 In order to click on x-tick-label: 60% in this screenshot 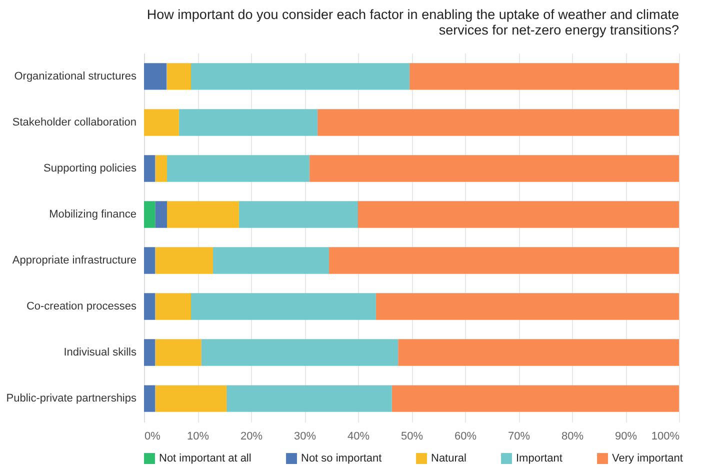, I will do `click(465, 436)`.